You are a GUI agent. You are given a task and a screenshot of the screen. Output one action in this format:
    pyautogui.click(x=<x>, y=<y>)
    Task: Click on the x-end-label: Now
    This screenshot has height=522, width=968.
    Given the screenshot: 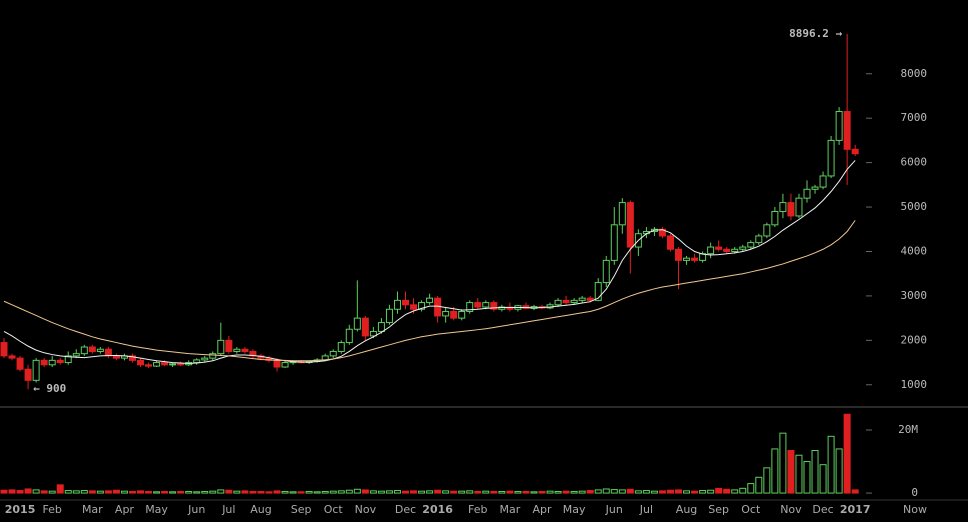 What is the action you would take?
    pyautogui.click(x=915, y=509)
    